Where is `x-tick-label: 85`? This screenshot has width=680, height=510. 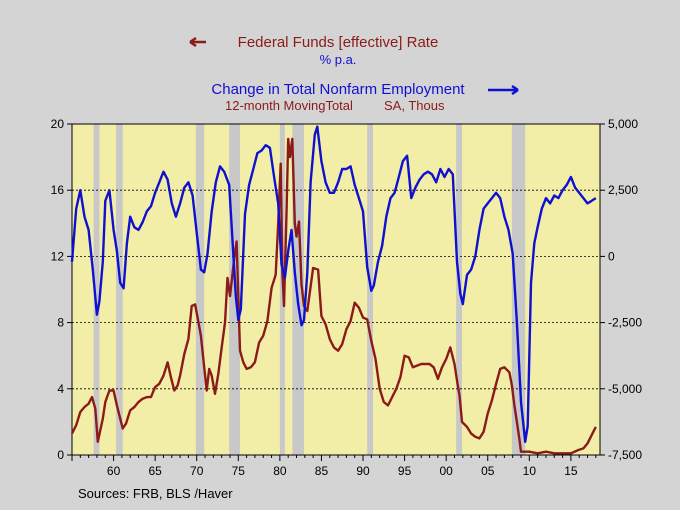
x-tick-label: 85 is located at coordinates (322, 471).